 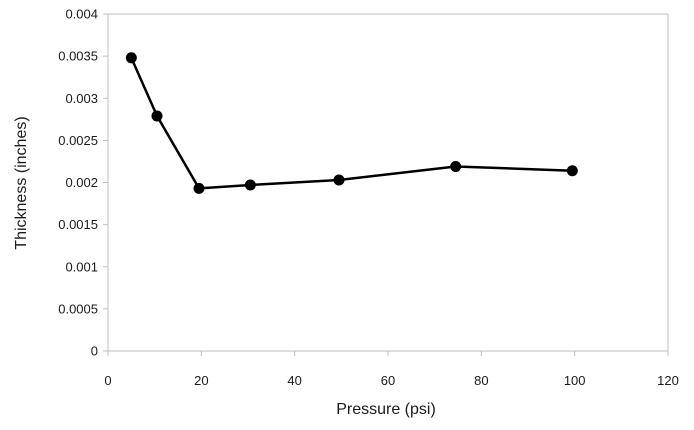 What do you see at coordinates (78, 140) in the screenshot?
I see `y-tick-label: 0.0025` at bounding box center [78, 140].